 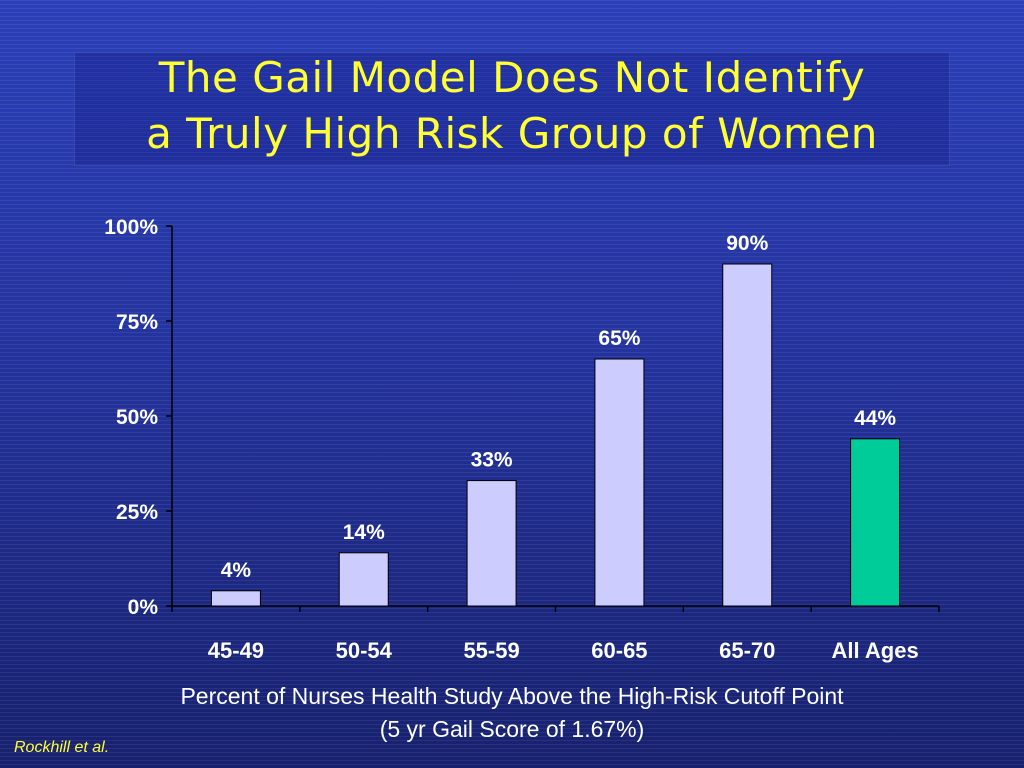 I want to click on data-label: 4%, so click(x=236, y=570).